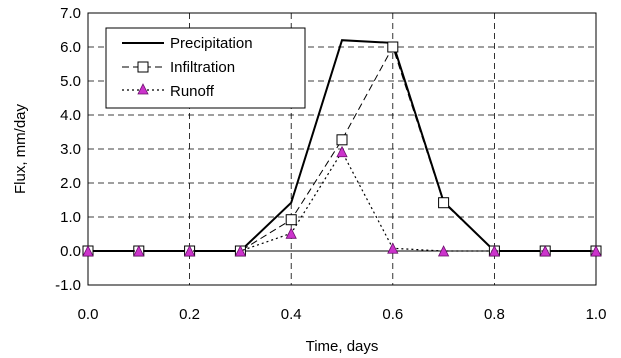  What do you see at coordinates (143, 89) in the screenshot?
I see `legend-marker-runoff` at bounding box center [143, 89].